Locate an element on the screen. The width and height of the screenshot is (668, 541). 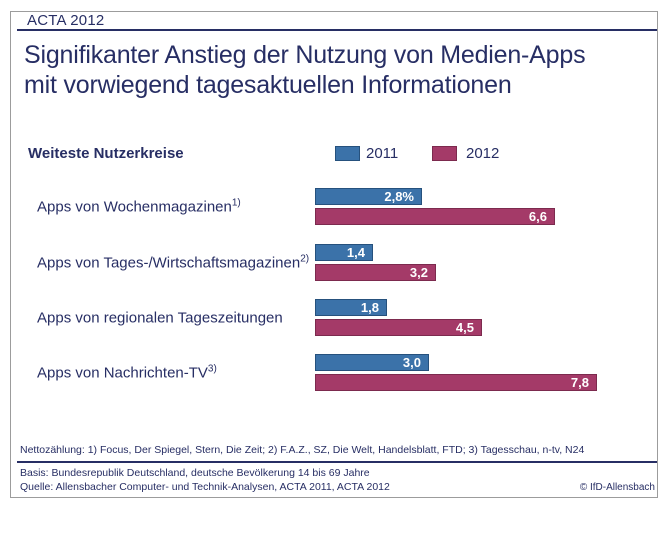
category-label: Apps von Nachrichten-TV3) is located at coordinates (127, 372).